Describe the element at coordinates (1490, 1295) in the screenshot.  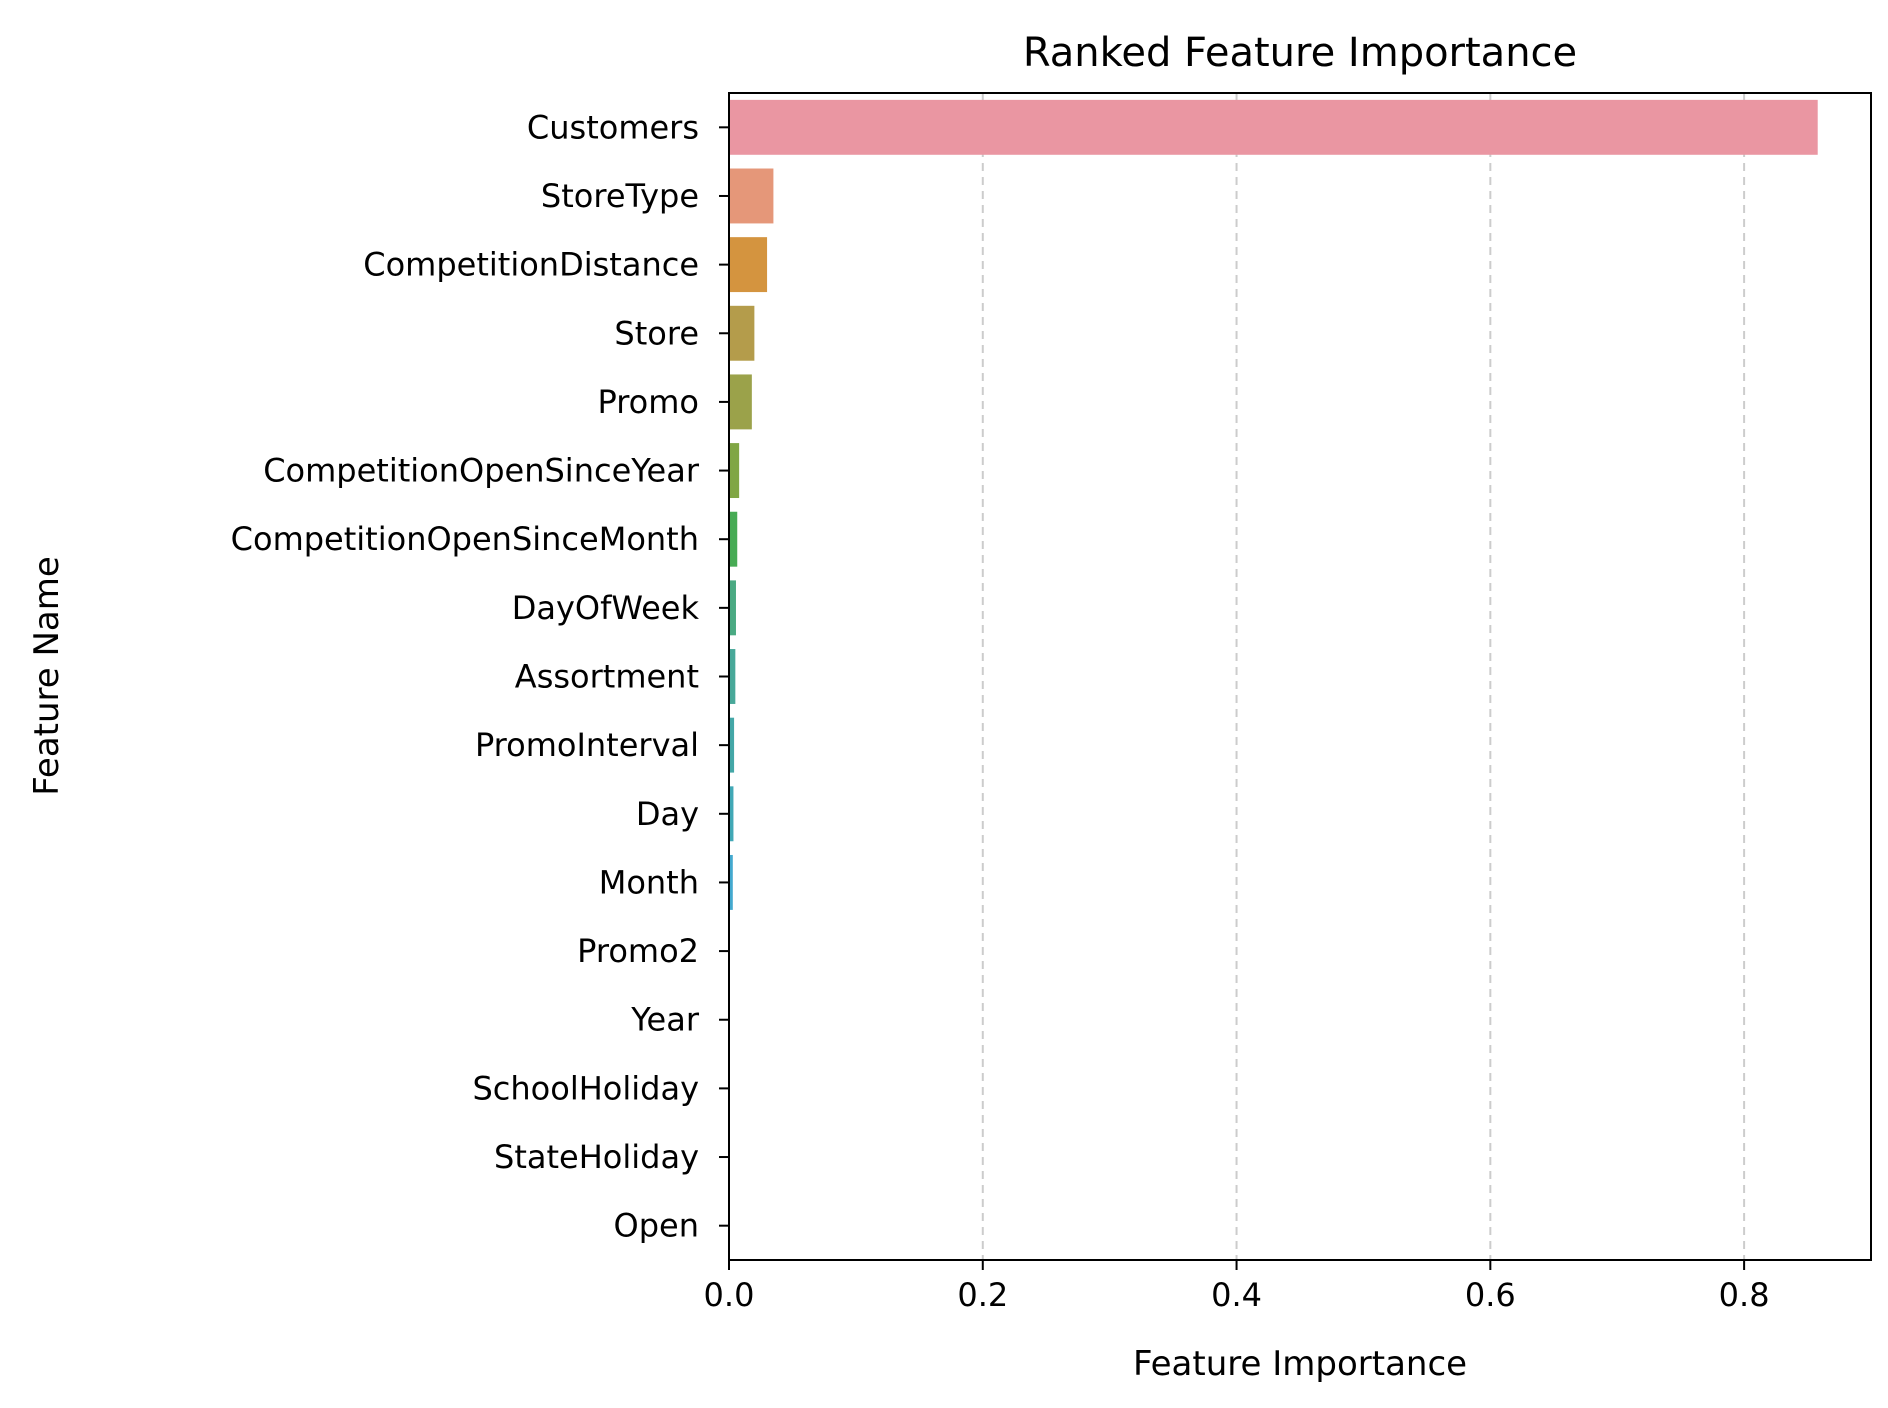
I see `x-tick-label: 0.6` at that location.